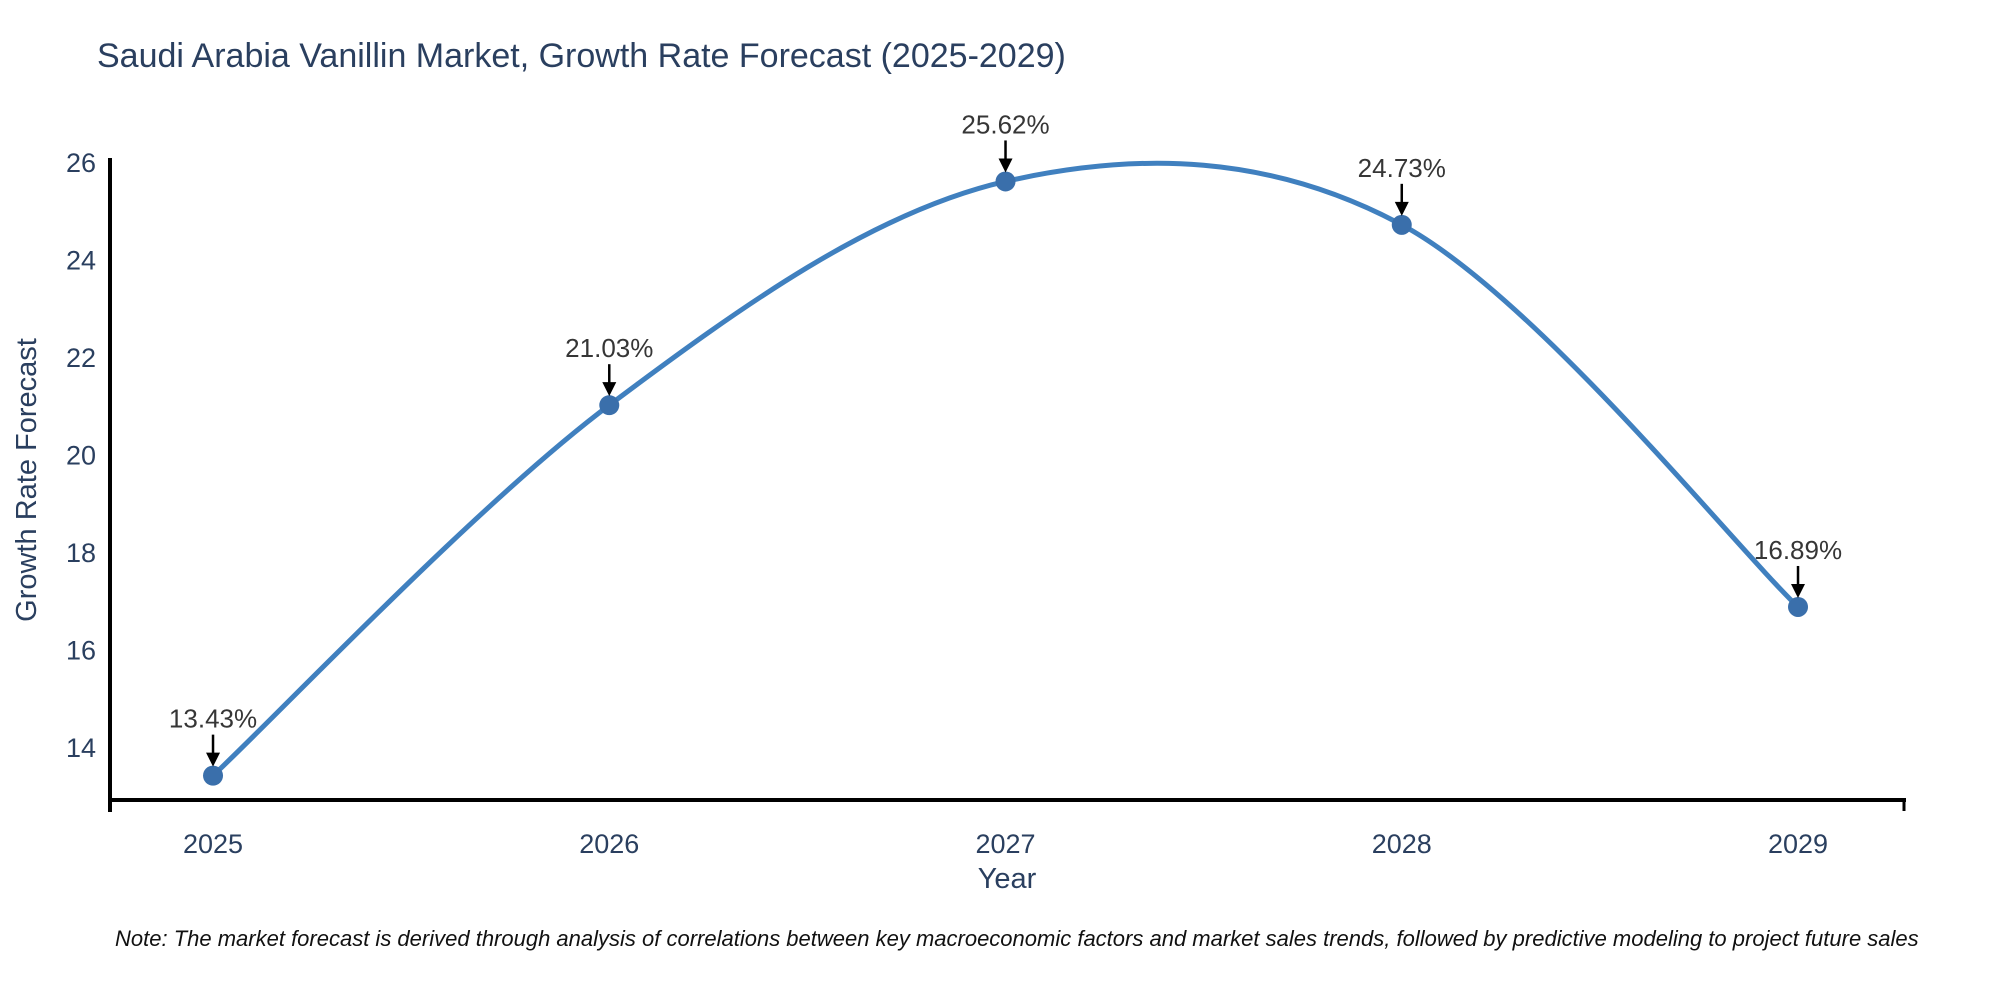 The width and height of the screenshot is (2000, 1000). Describe the element at coordinates (1402, 168) in the screenshot. I see `point-value-label: 24.73%` at that location.